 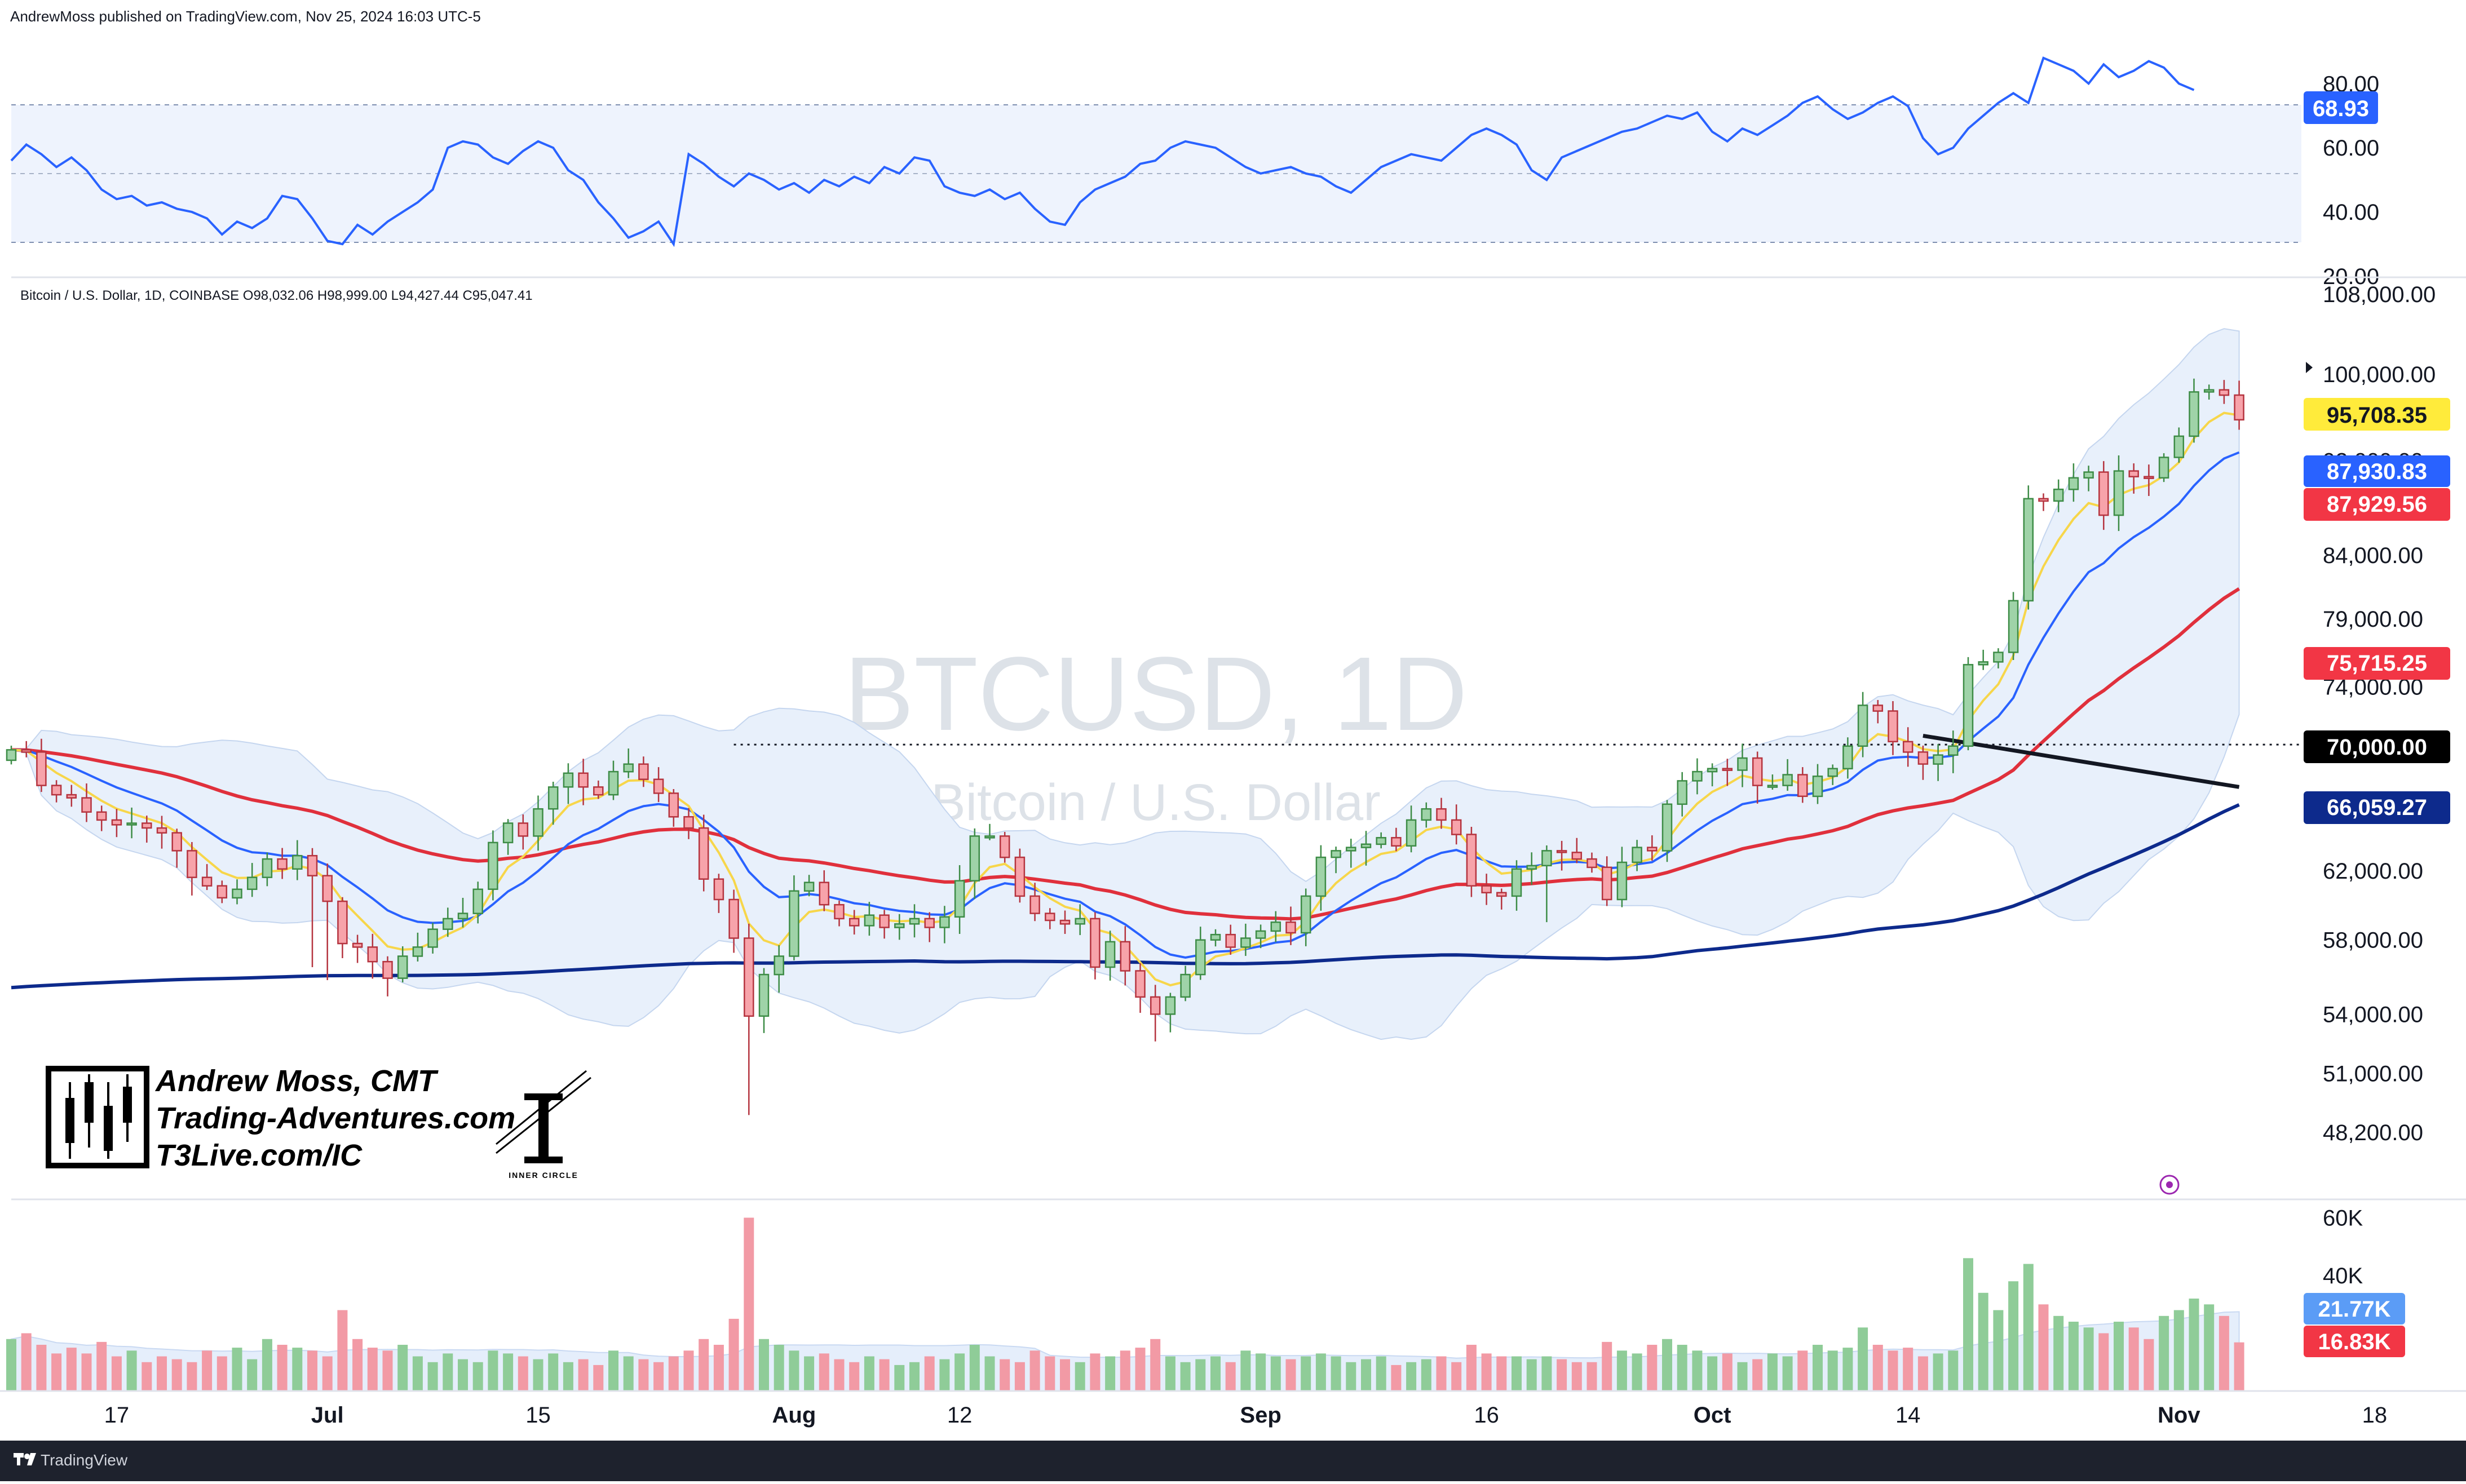 I want to click on time-tick-label: 12, so click(x=960, y=1415).